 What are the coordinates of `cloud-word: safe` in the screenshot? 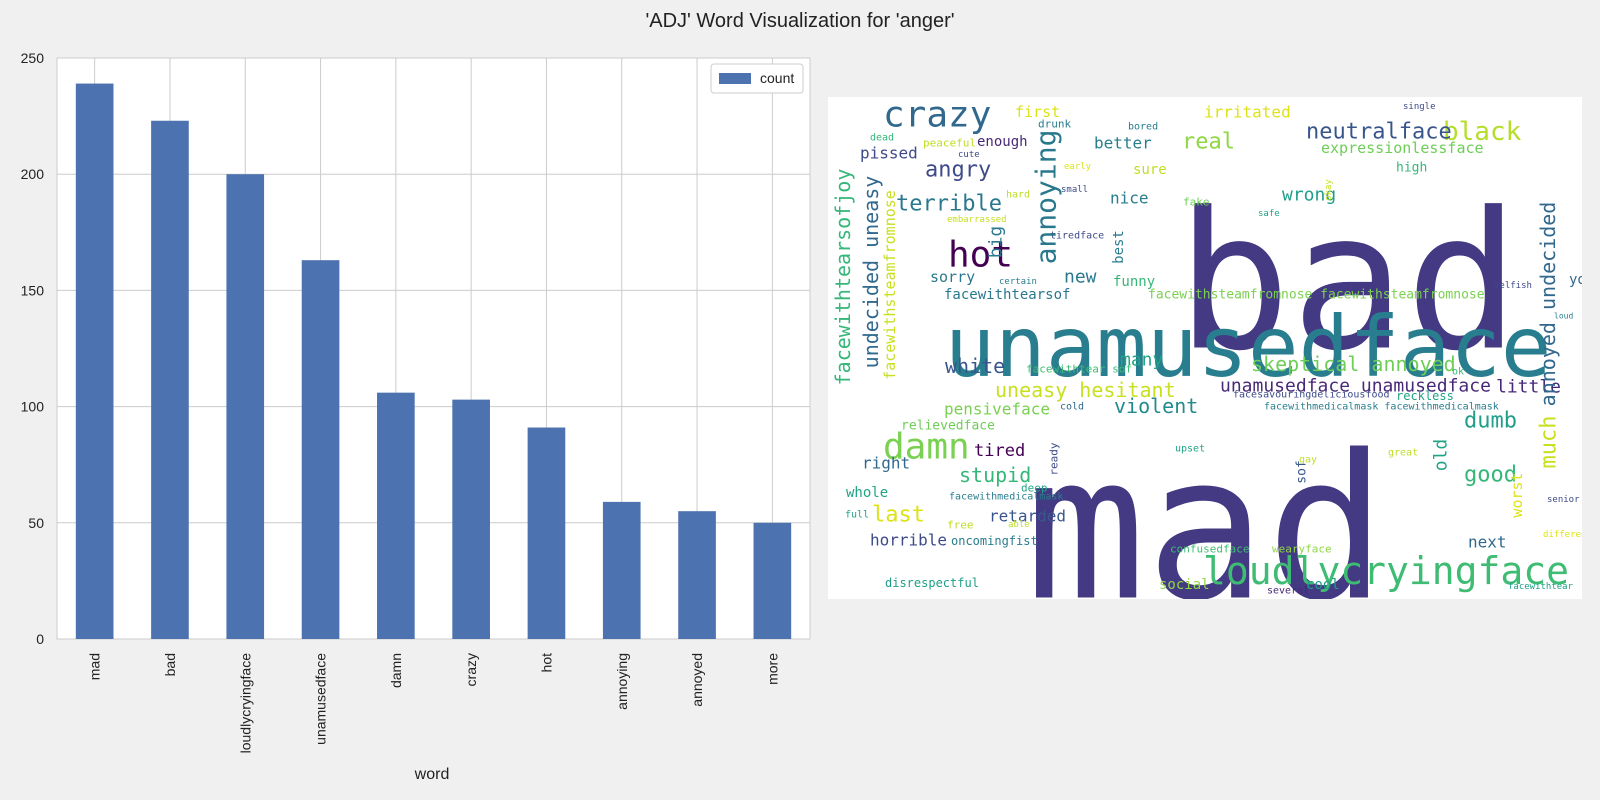 It's located at (1269, 214).